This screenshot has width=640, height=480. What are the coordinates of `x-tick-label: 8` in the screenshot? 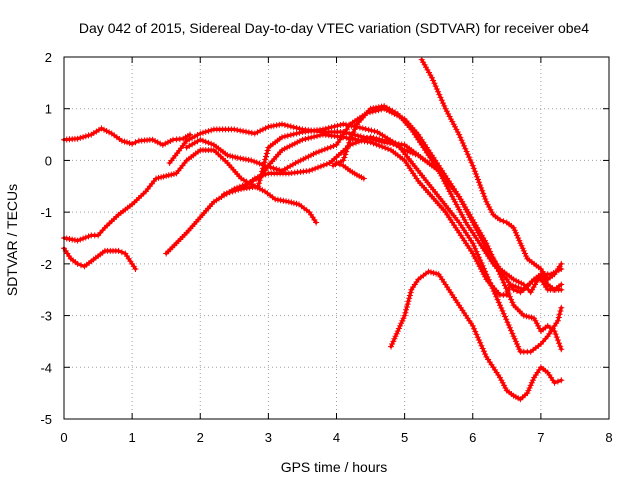 It's located at (608, 437).